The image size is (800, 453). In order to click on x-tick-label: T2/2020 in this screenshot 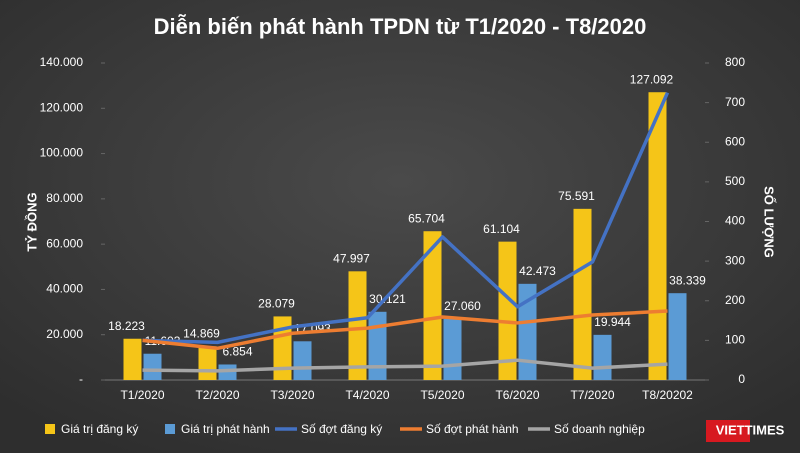, I will do `click(217, 395)`.